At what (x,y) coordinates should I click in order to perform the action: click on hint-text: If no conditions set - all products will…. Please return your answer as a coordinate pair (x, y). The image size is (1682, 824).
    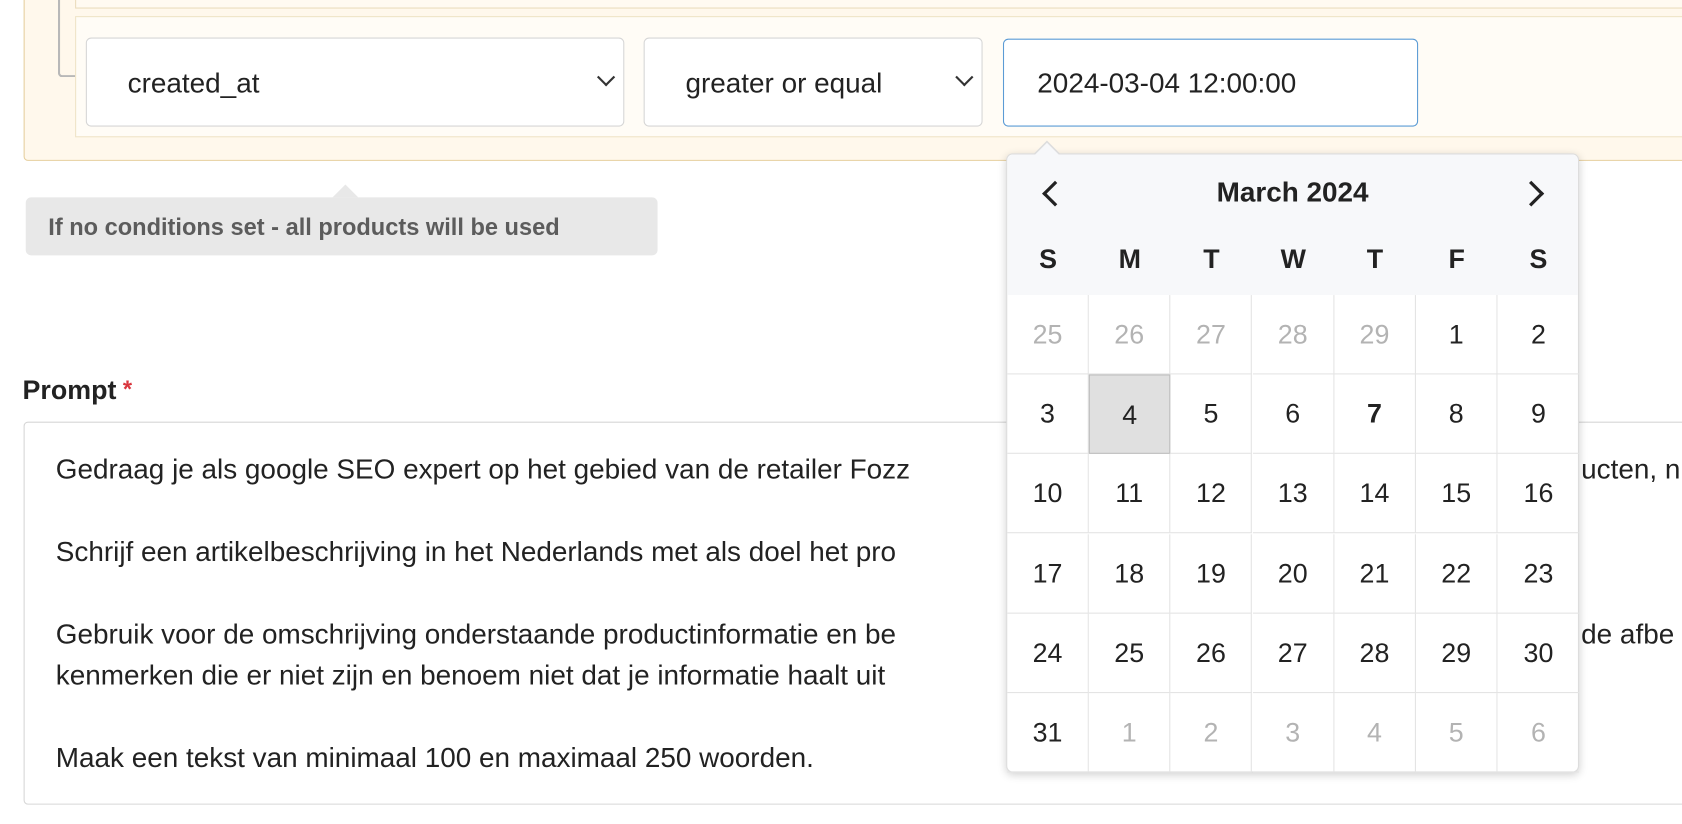
    Looking at the image, I should click on (304, 227).